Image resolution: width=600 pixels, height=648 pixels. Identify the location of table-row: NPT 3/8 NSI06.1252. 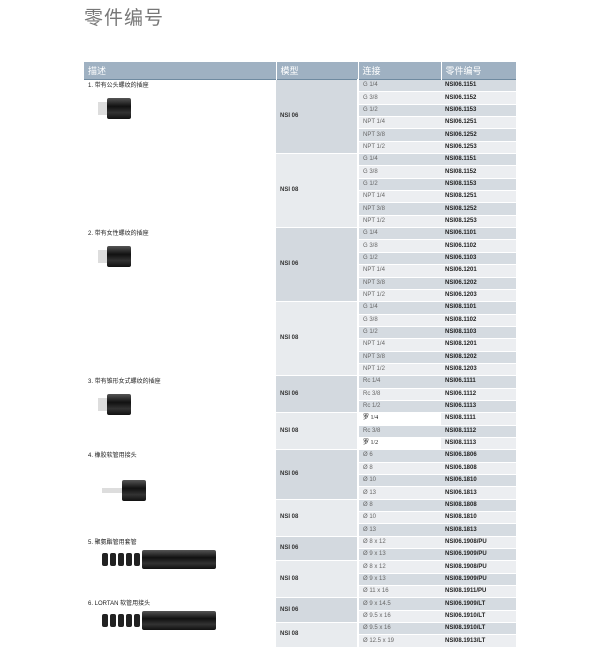
(300, 135).